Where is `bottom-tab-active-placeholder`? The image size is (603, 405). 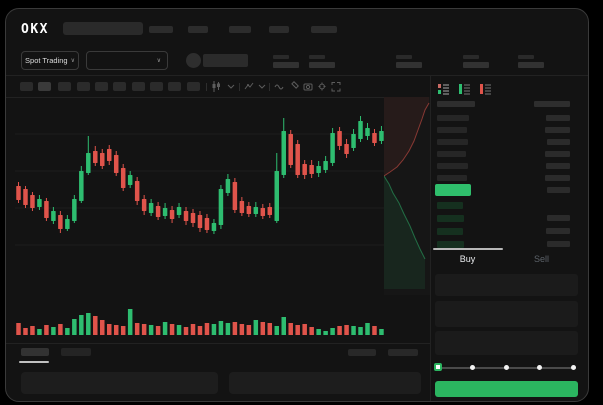 bottom-tab-active-placeholder is located at coordinates (35, 352).